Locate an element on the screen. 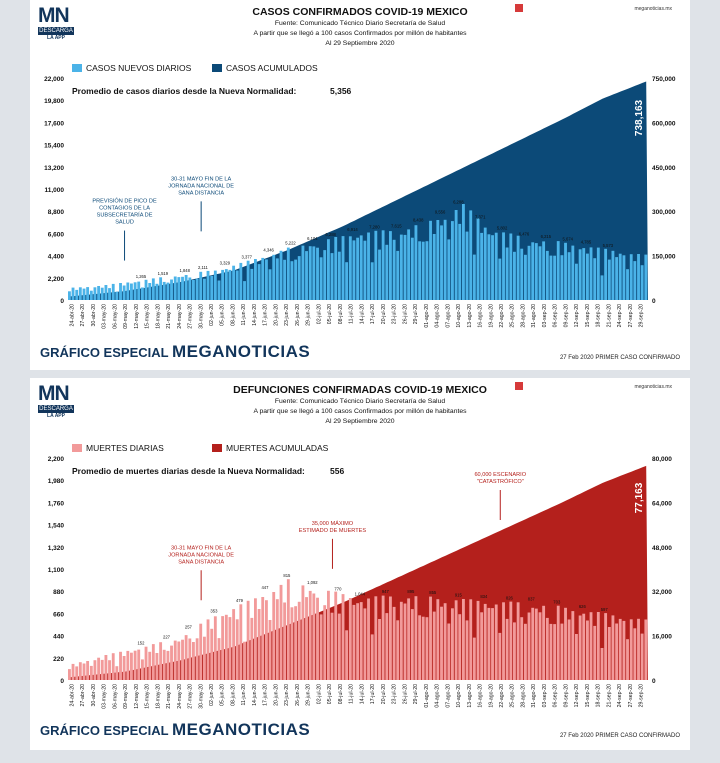  y-right-tick-label: 32,000 is located at coordinates (662, 592).